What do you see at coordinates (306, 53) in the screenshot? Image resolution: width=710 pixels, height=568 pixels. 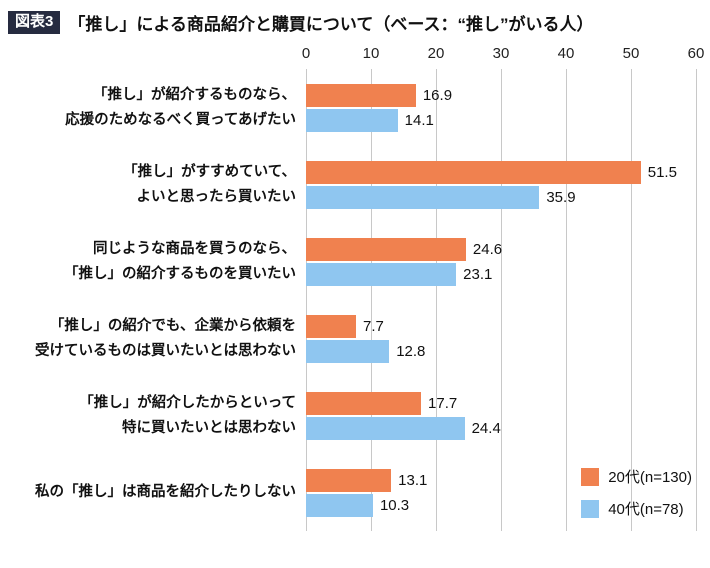 I see `x-axis-tick-label: 0` at bounding box center [306, 53].